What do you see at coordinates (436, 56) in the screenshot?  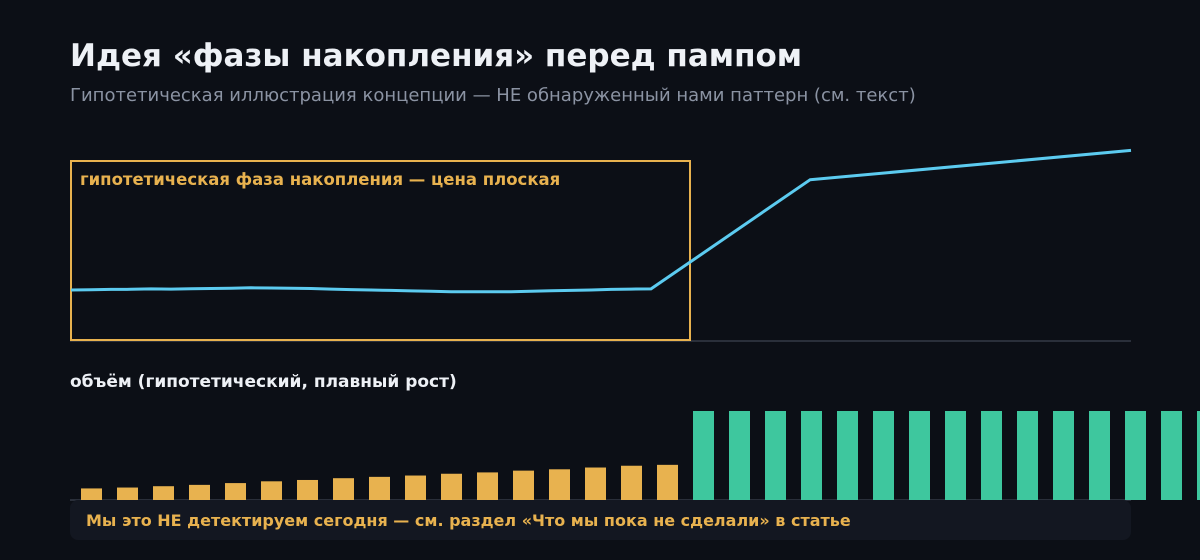 I see `chart-title: Идея «фазы накопления» перед пампом` at bounding box center [436, 56].